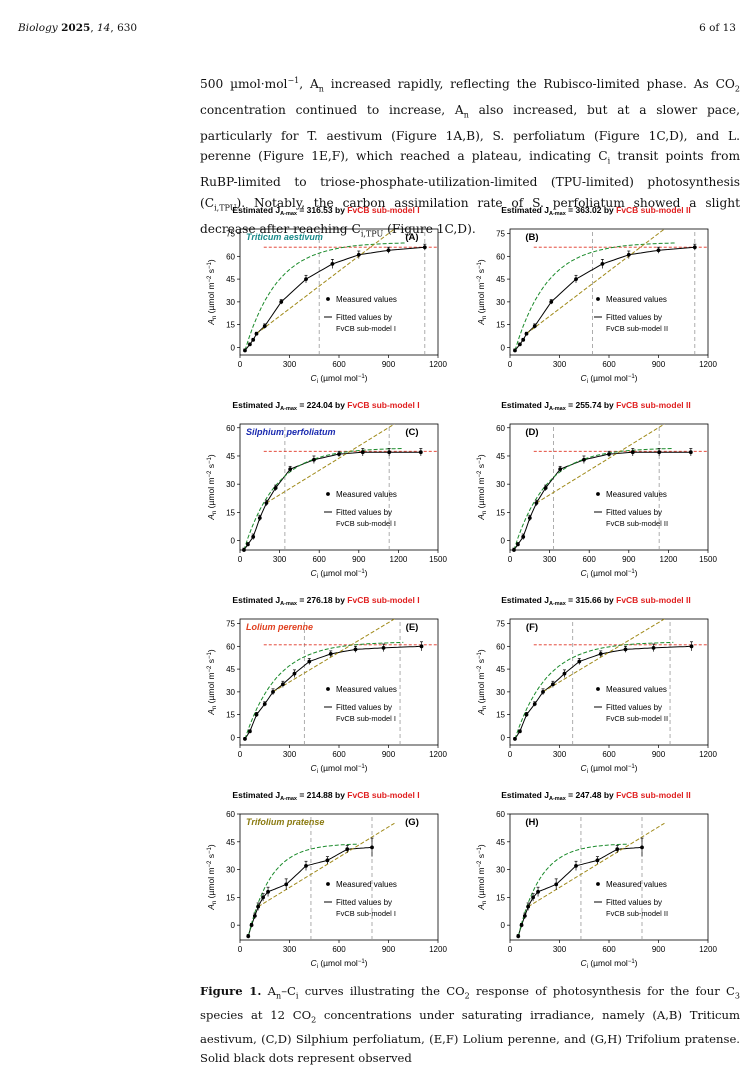  I want to click on x-tick-label: 600, so click(590, 559).